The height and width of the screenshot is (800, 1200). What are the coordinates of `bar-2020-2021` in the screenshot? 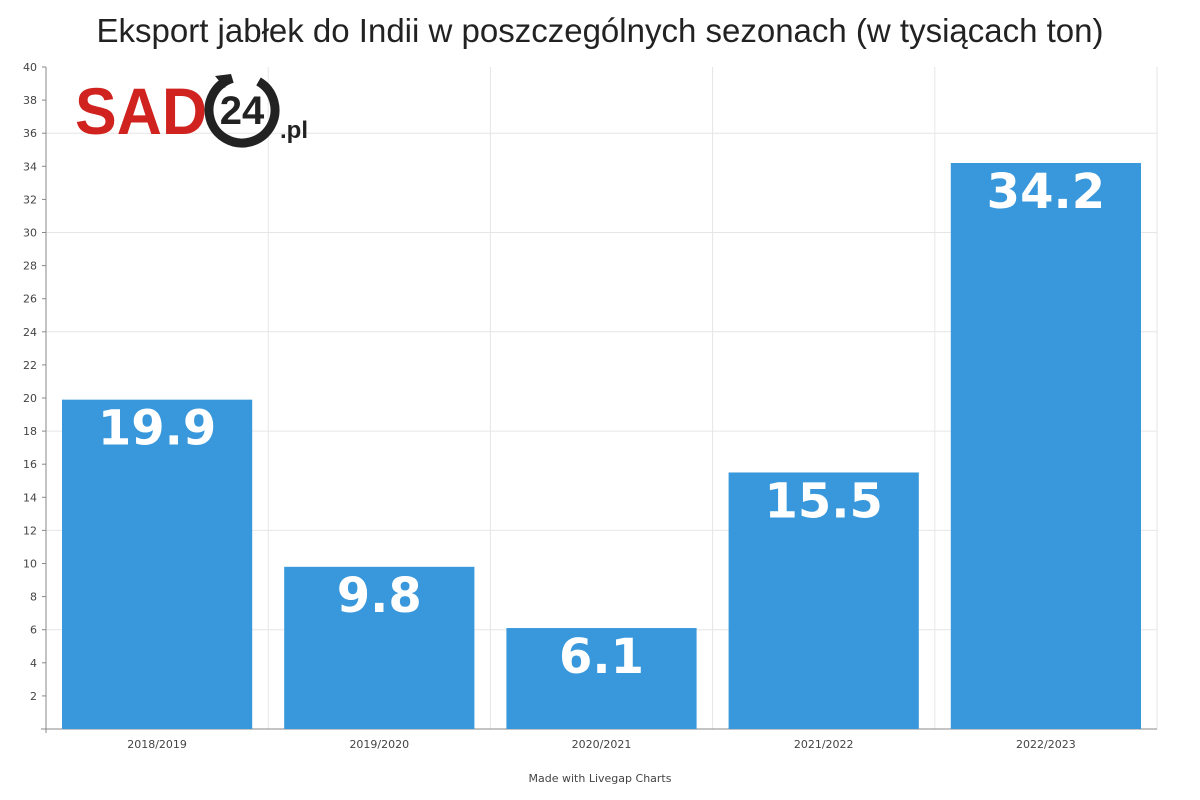 It's located at (601, 678).